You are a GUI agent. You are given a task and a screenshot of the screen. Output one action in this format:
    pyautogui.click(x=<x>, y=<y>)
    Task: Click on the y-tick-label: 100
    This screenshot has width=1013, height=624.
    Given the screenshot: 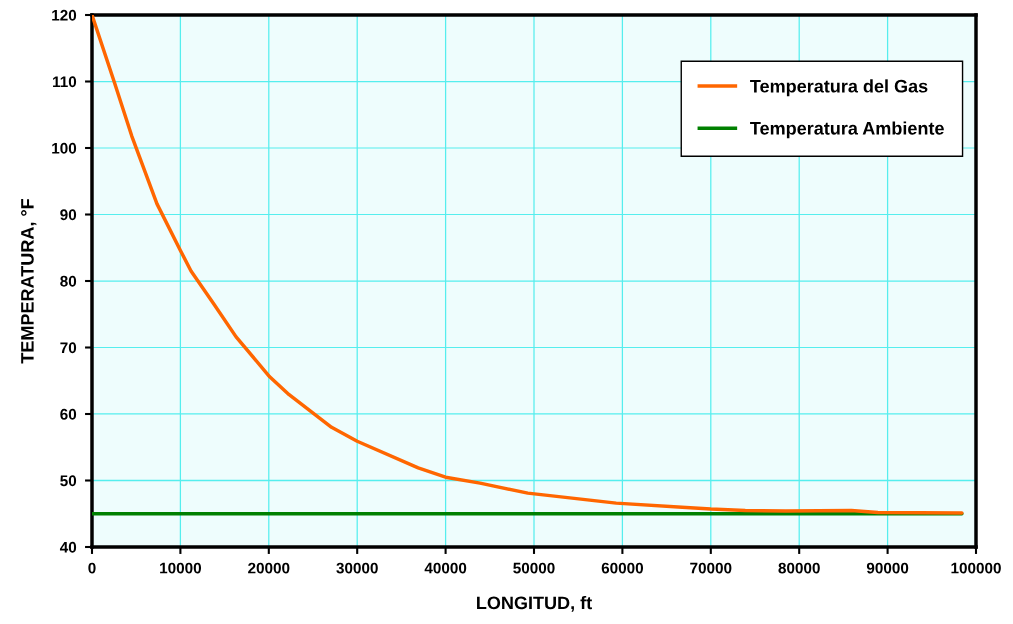 What is the action you would take?
    pyautogui.click(x=64, y=148)
    